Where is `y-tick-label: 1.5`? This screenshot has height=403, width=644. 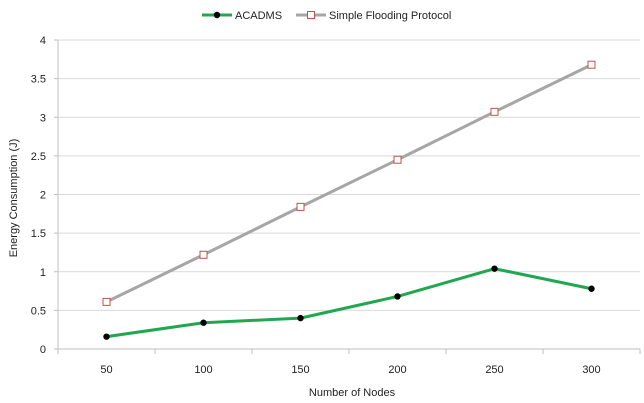
y-tick-label: 1.5 is located at coordinates (38, 234).